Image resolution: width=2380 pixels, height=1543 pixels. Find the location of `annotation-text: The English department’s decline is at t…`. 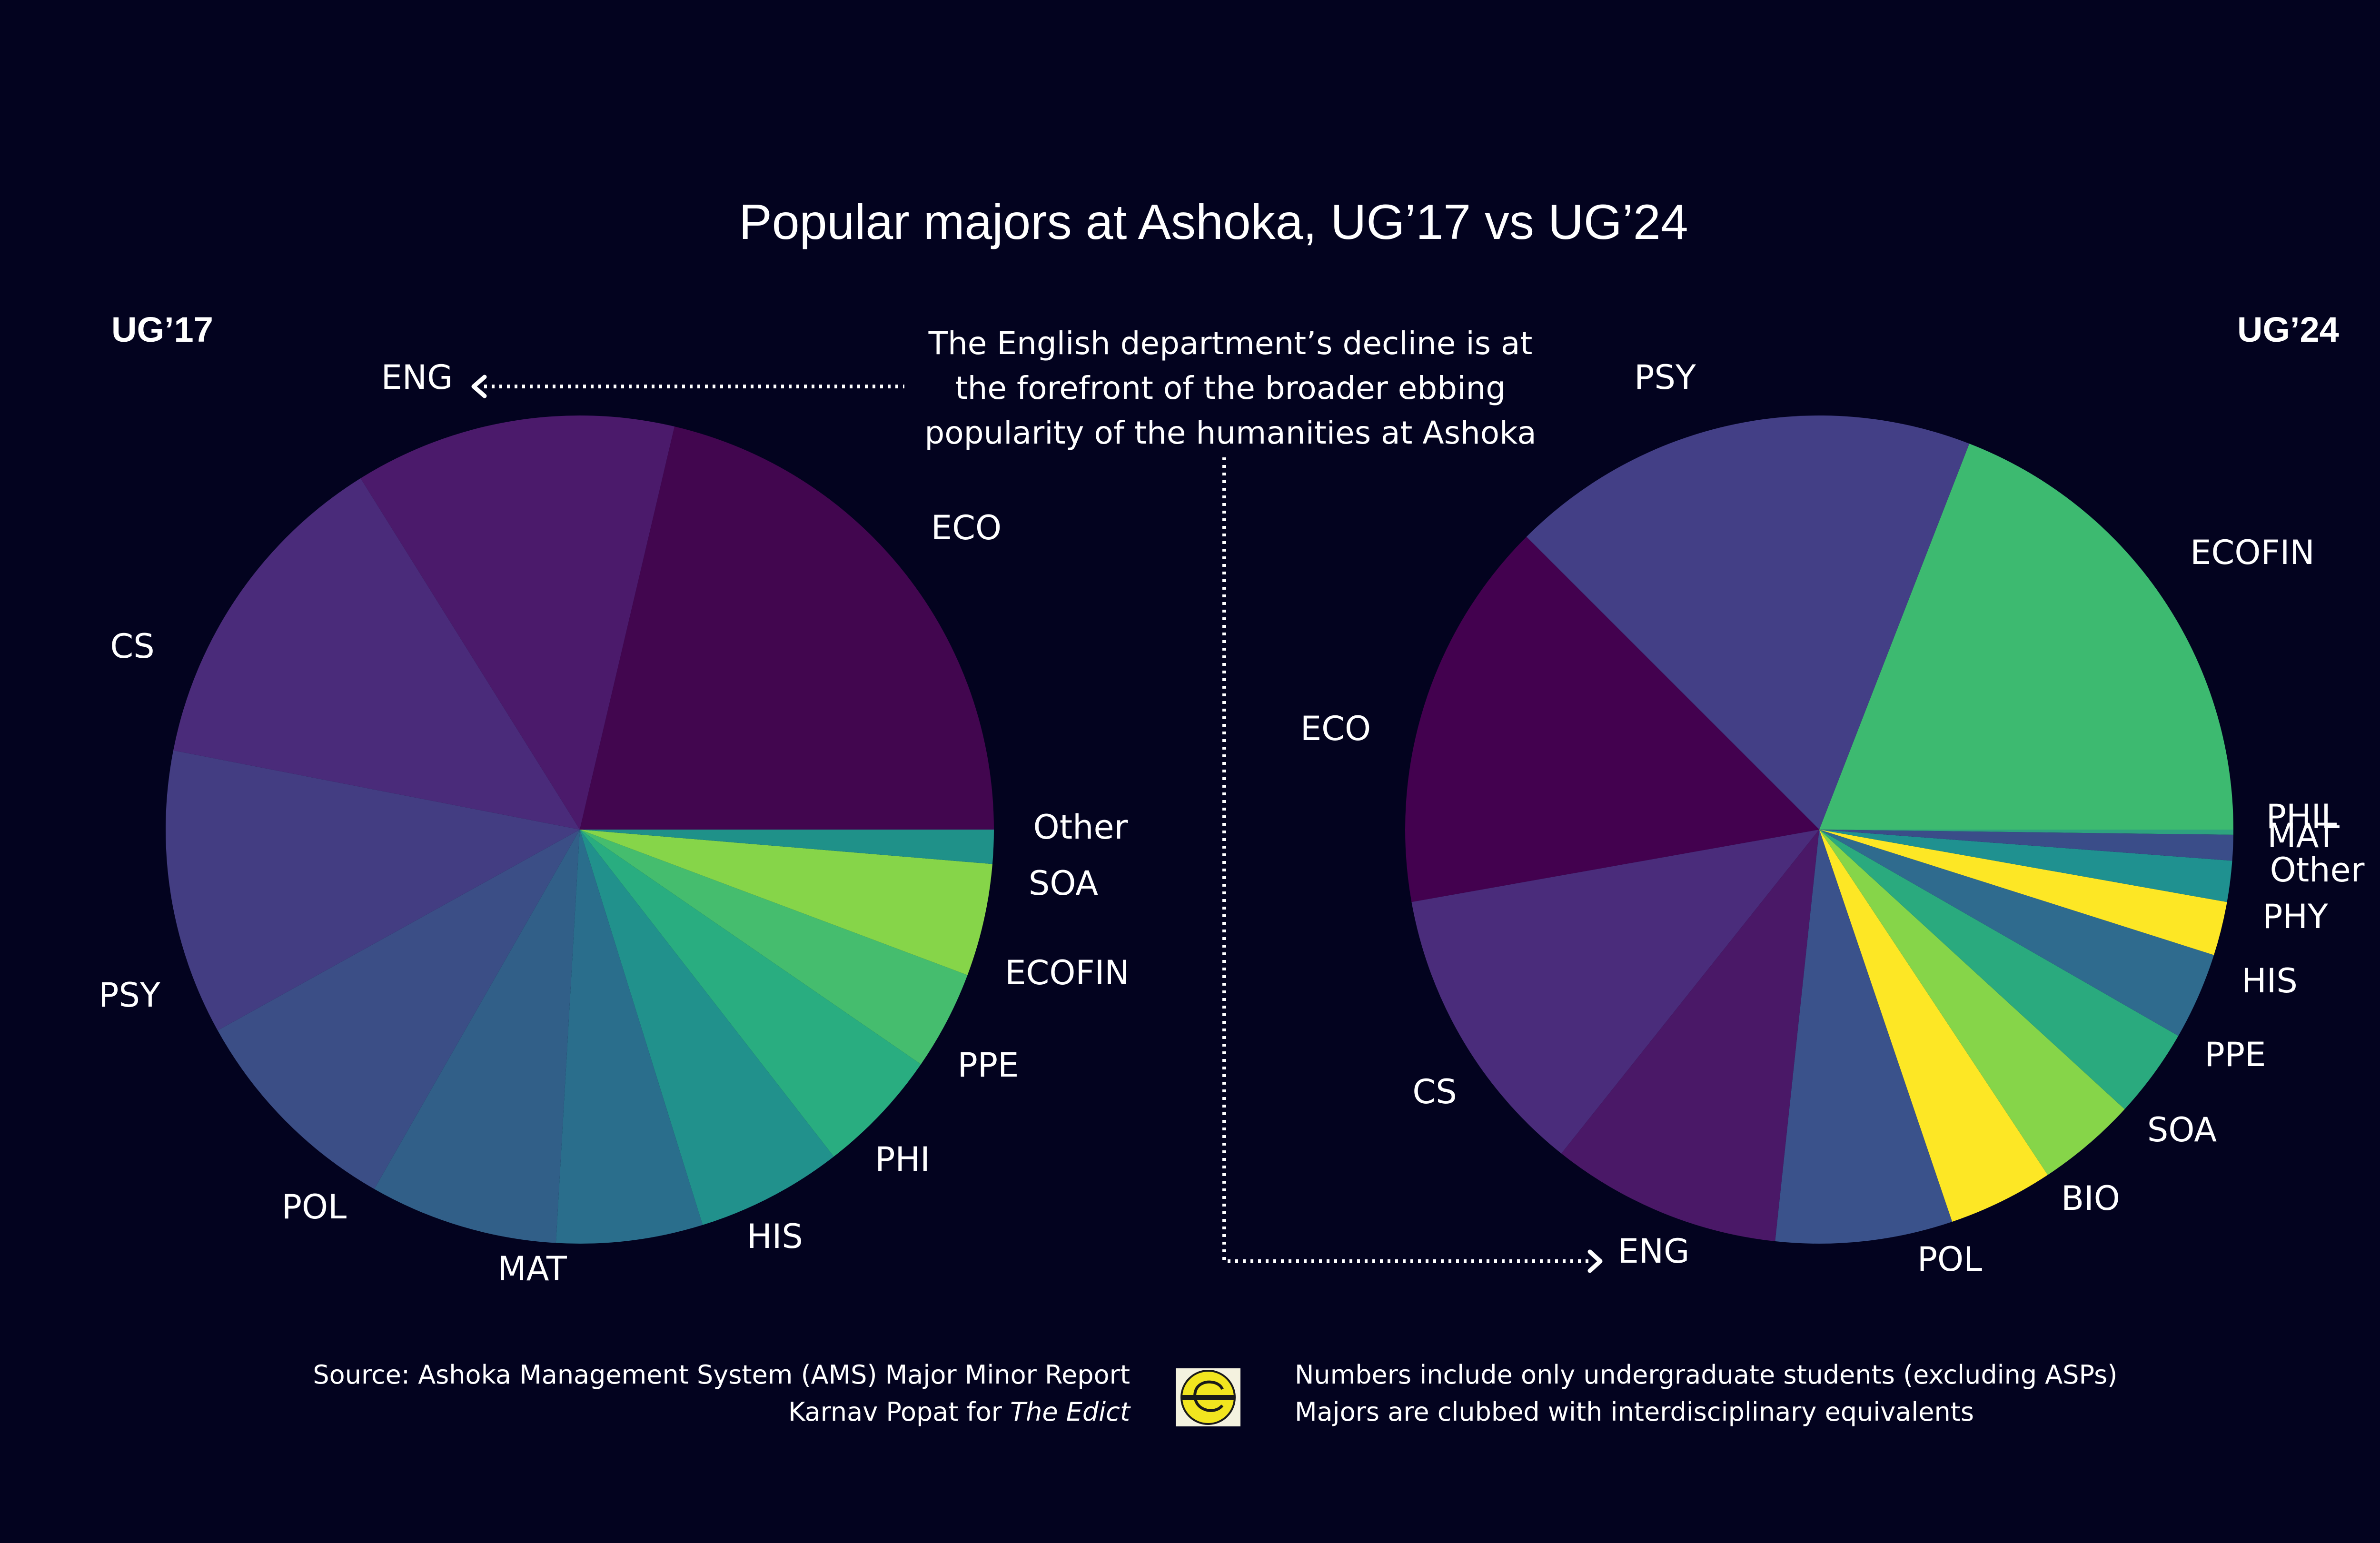

annotation-text: The English department’s decline is at t… is located at coordinates (1230, 388).